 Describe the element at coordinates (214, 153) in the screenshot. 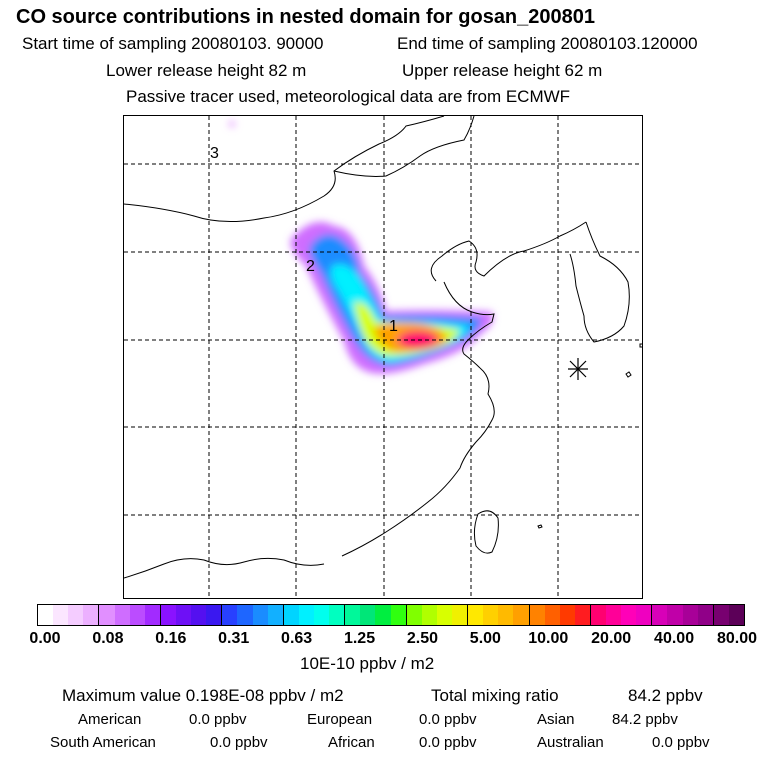

I see `marker-3: 3` at that location.